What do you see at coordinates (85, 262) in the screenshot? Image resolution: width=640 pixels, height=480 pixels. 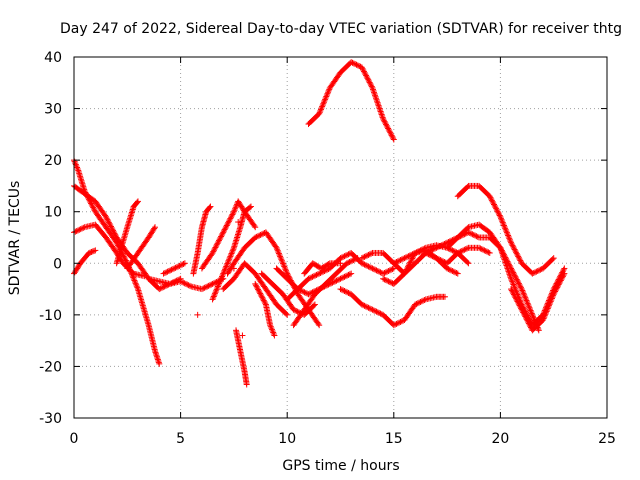 I see `series-arc4` at bounding box center [85, 262].